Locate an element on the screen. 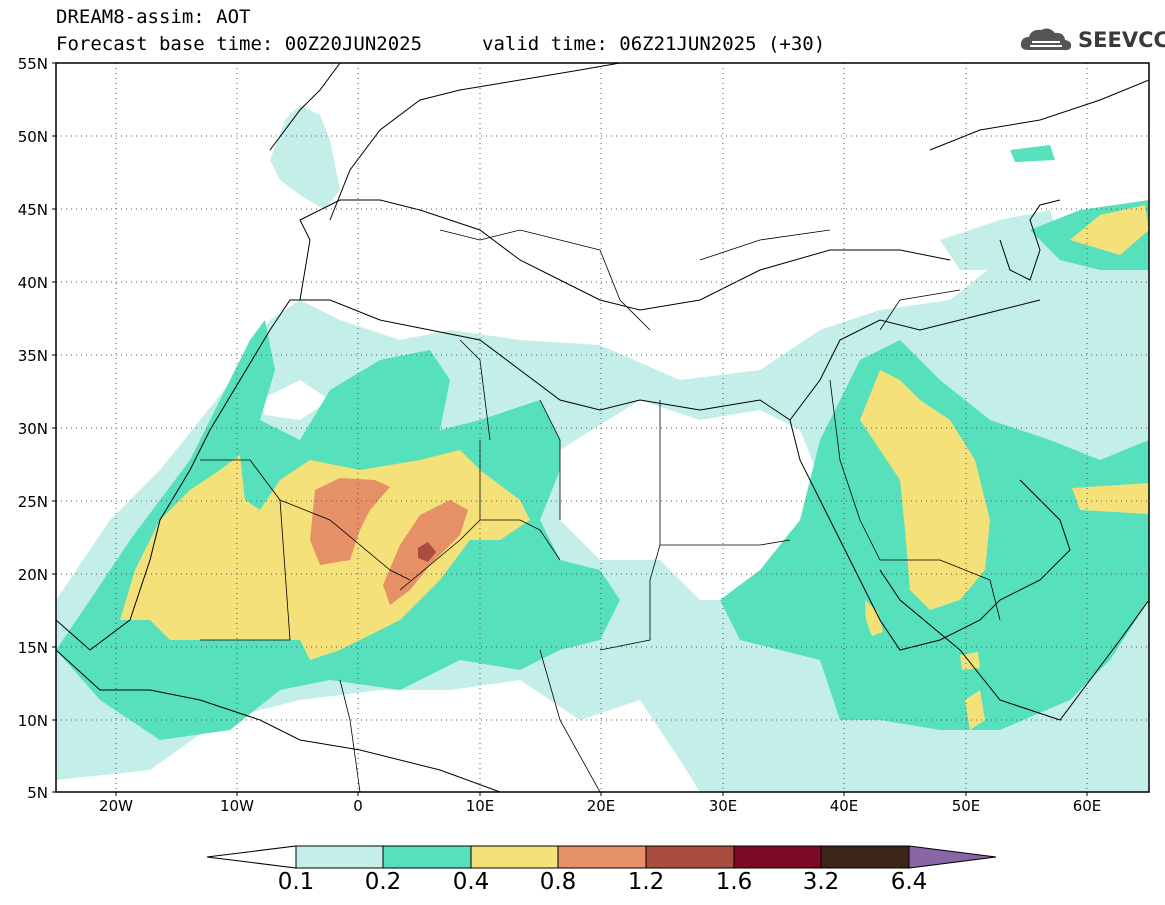  lon-label: 60E is located at coordinates (1087, 806).